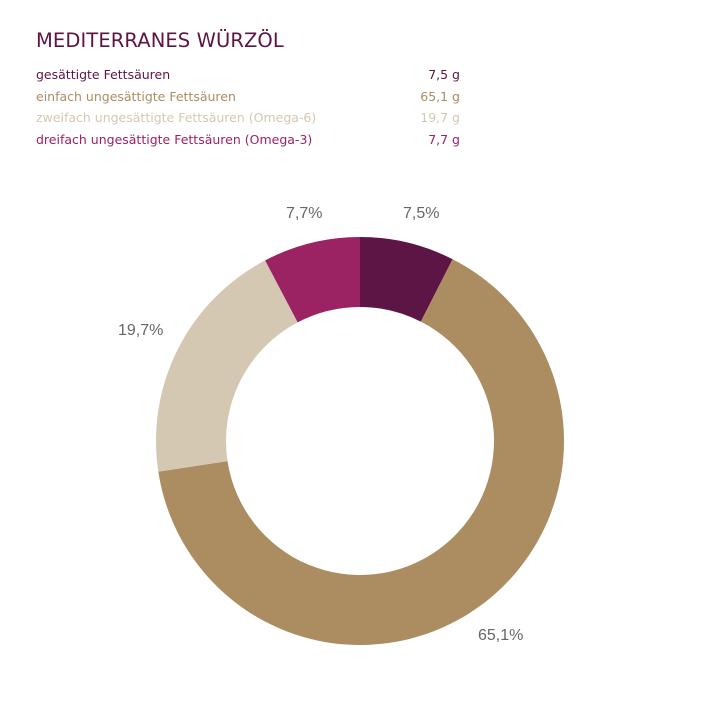 The image size is (720, 720). What do you see at coordinates (501, 635) in the screenshot?
I see `slice-percent-label: 65,1%` at bounding box center [501, 635].